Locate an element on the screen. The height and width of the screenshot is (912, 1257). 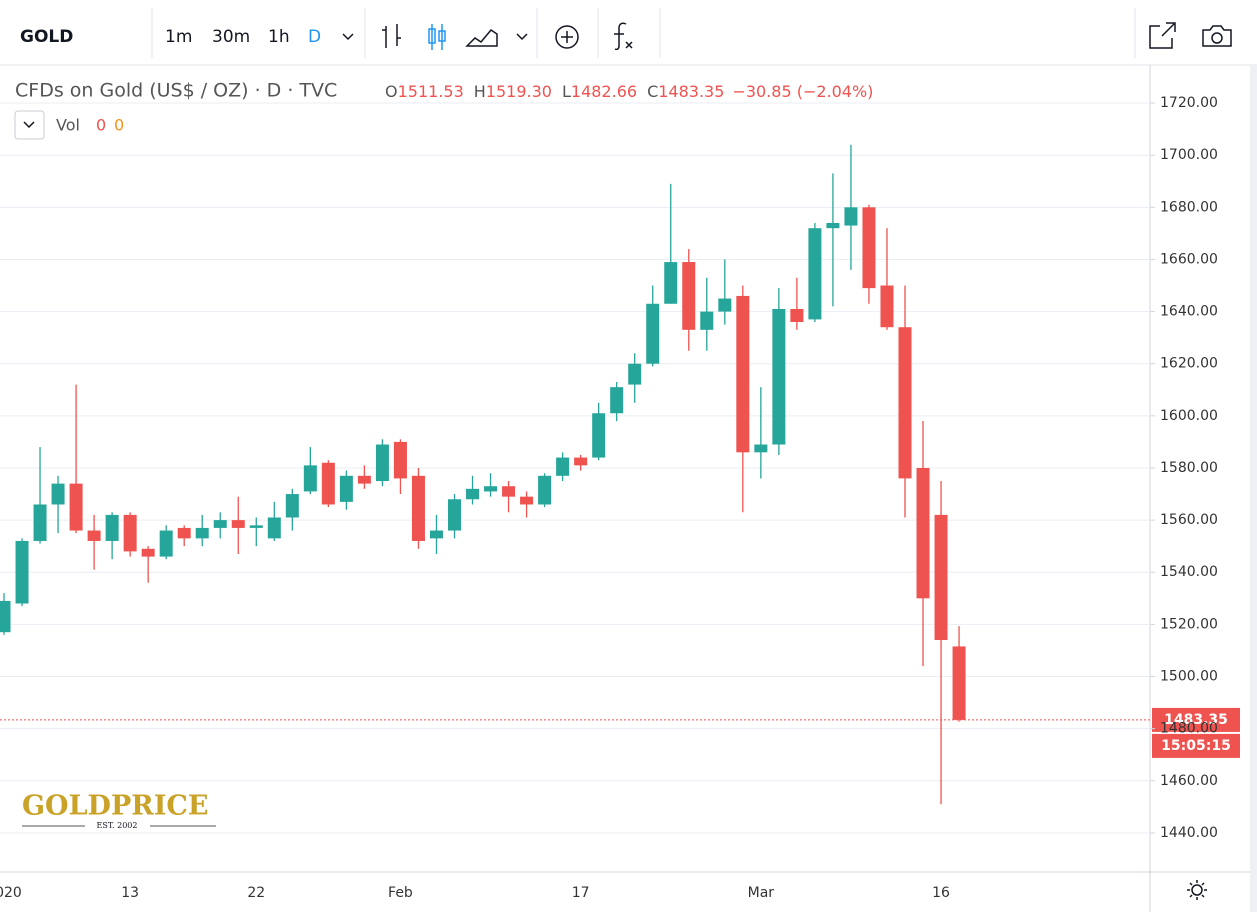
y-tick-label: 1500.00 is located at coordinates (1189, 677).